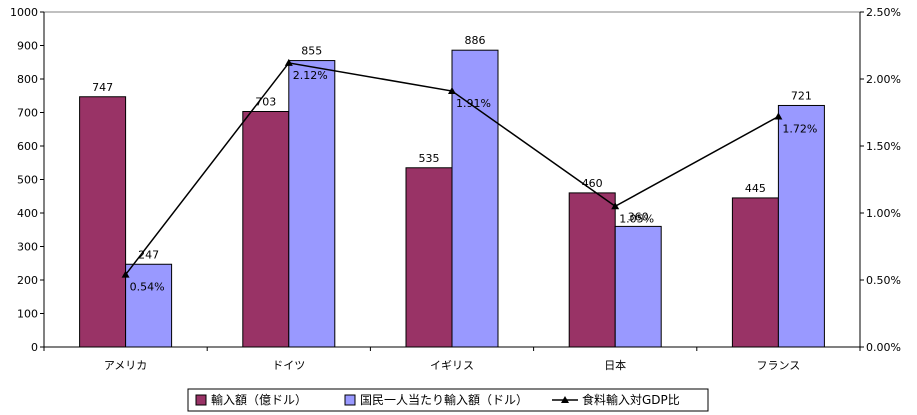 The width and height of the screenshot is (917, 415). I want to click on line-value-label: 2.12%, so click(310, 75).